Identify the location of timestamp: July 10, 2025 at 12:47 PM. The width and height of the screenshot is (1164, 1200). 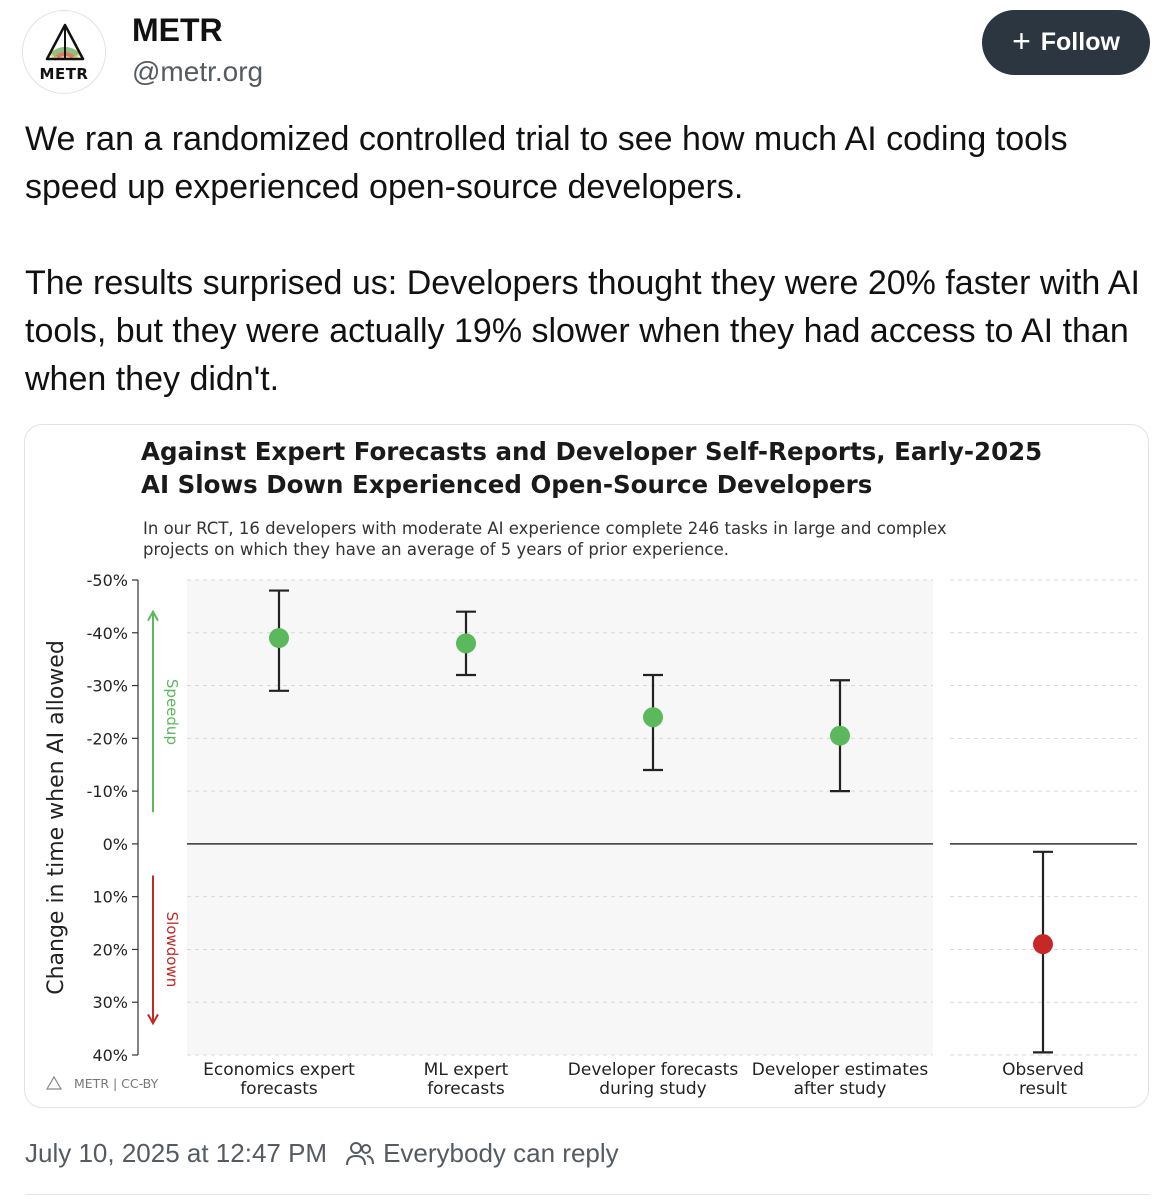
(176, 1153).